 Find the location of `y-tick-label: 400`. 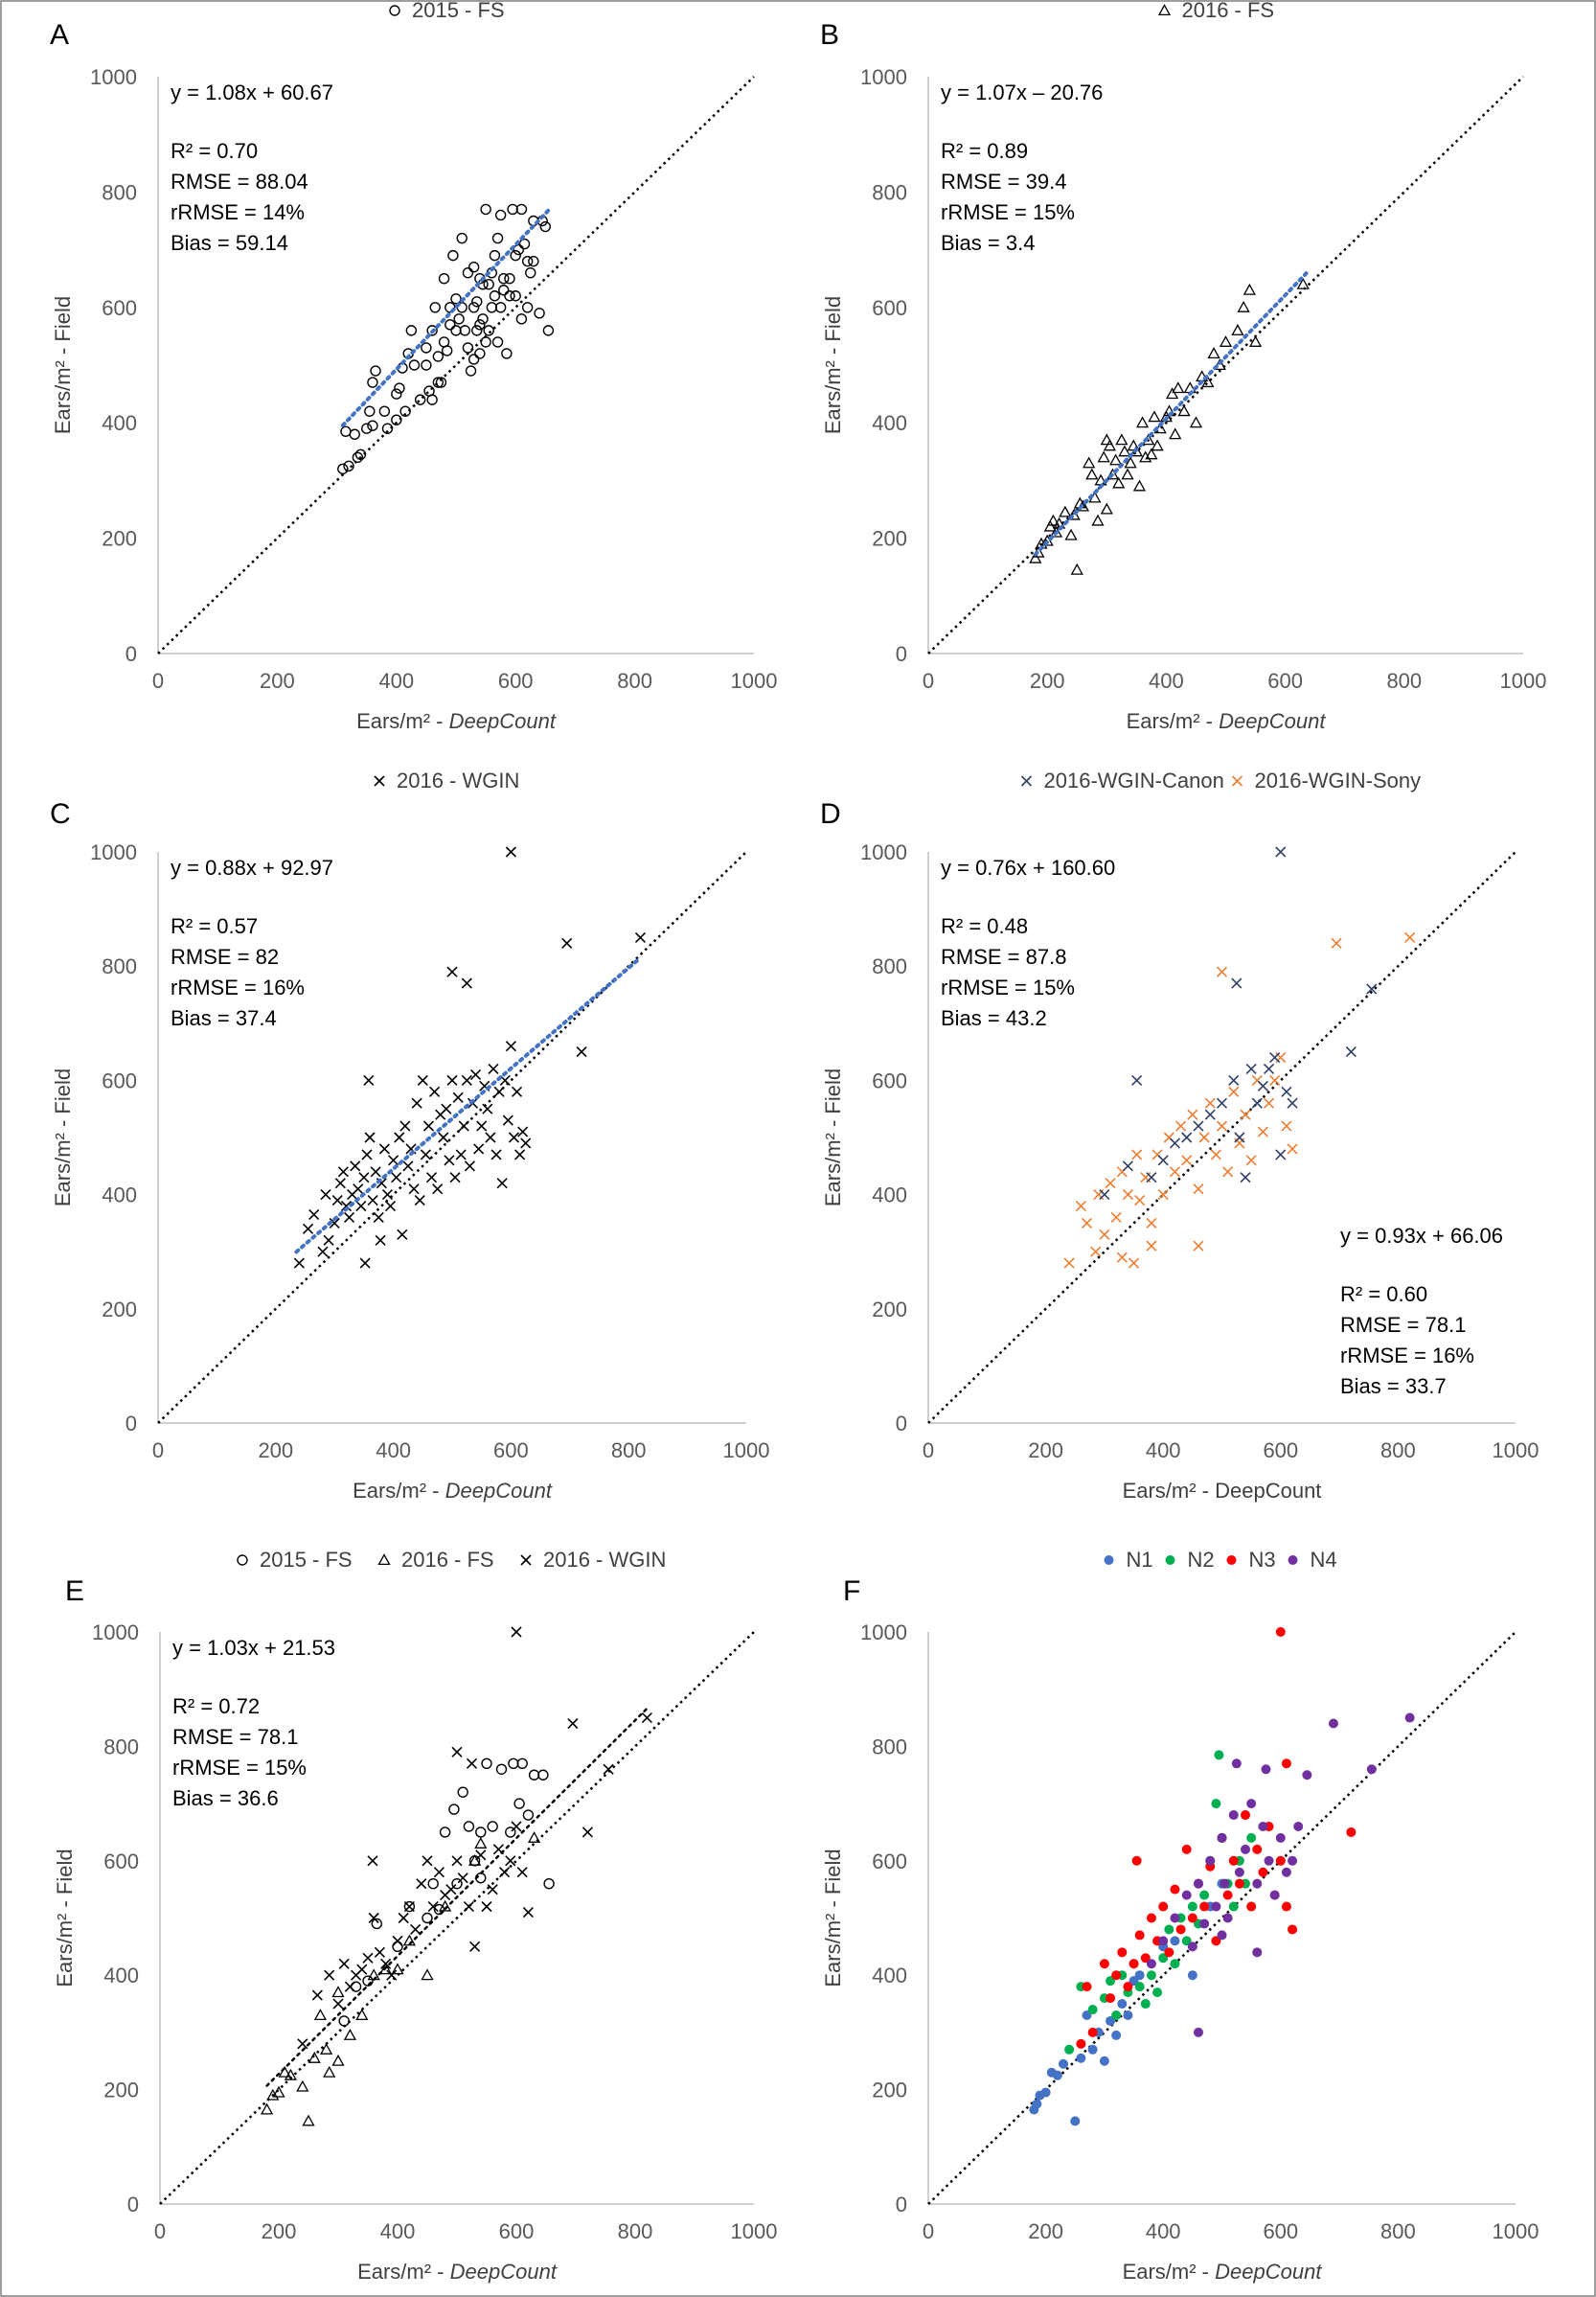

y-tick-label: 400 is located at coordinates (121, 1975).